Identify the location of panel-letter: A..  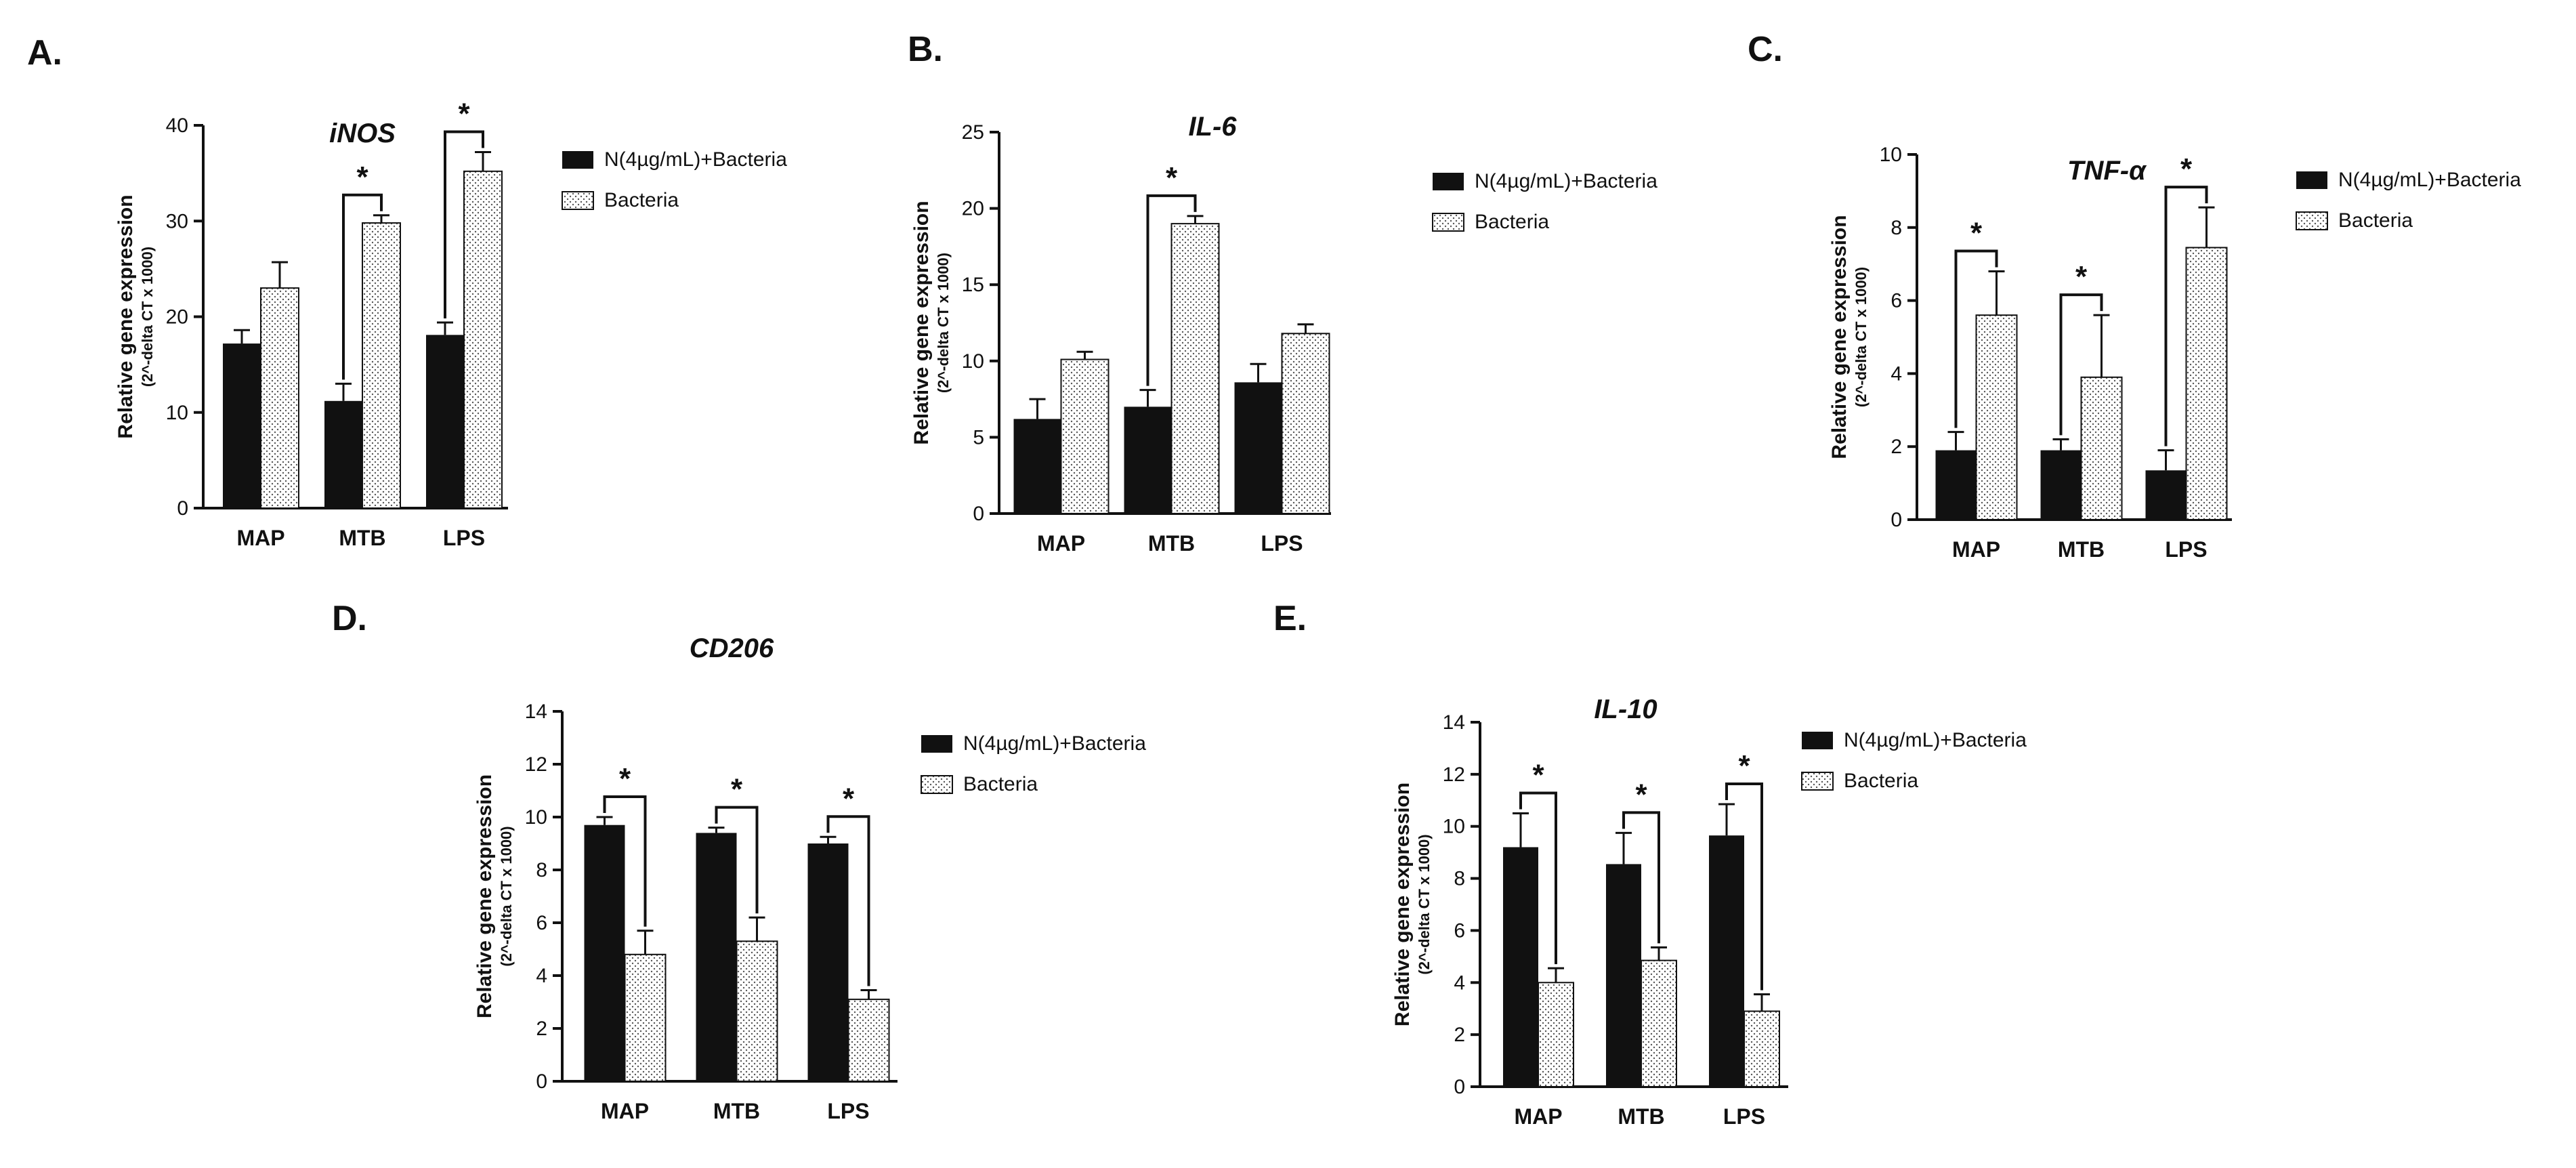
(45, 52).